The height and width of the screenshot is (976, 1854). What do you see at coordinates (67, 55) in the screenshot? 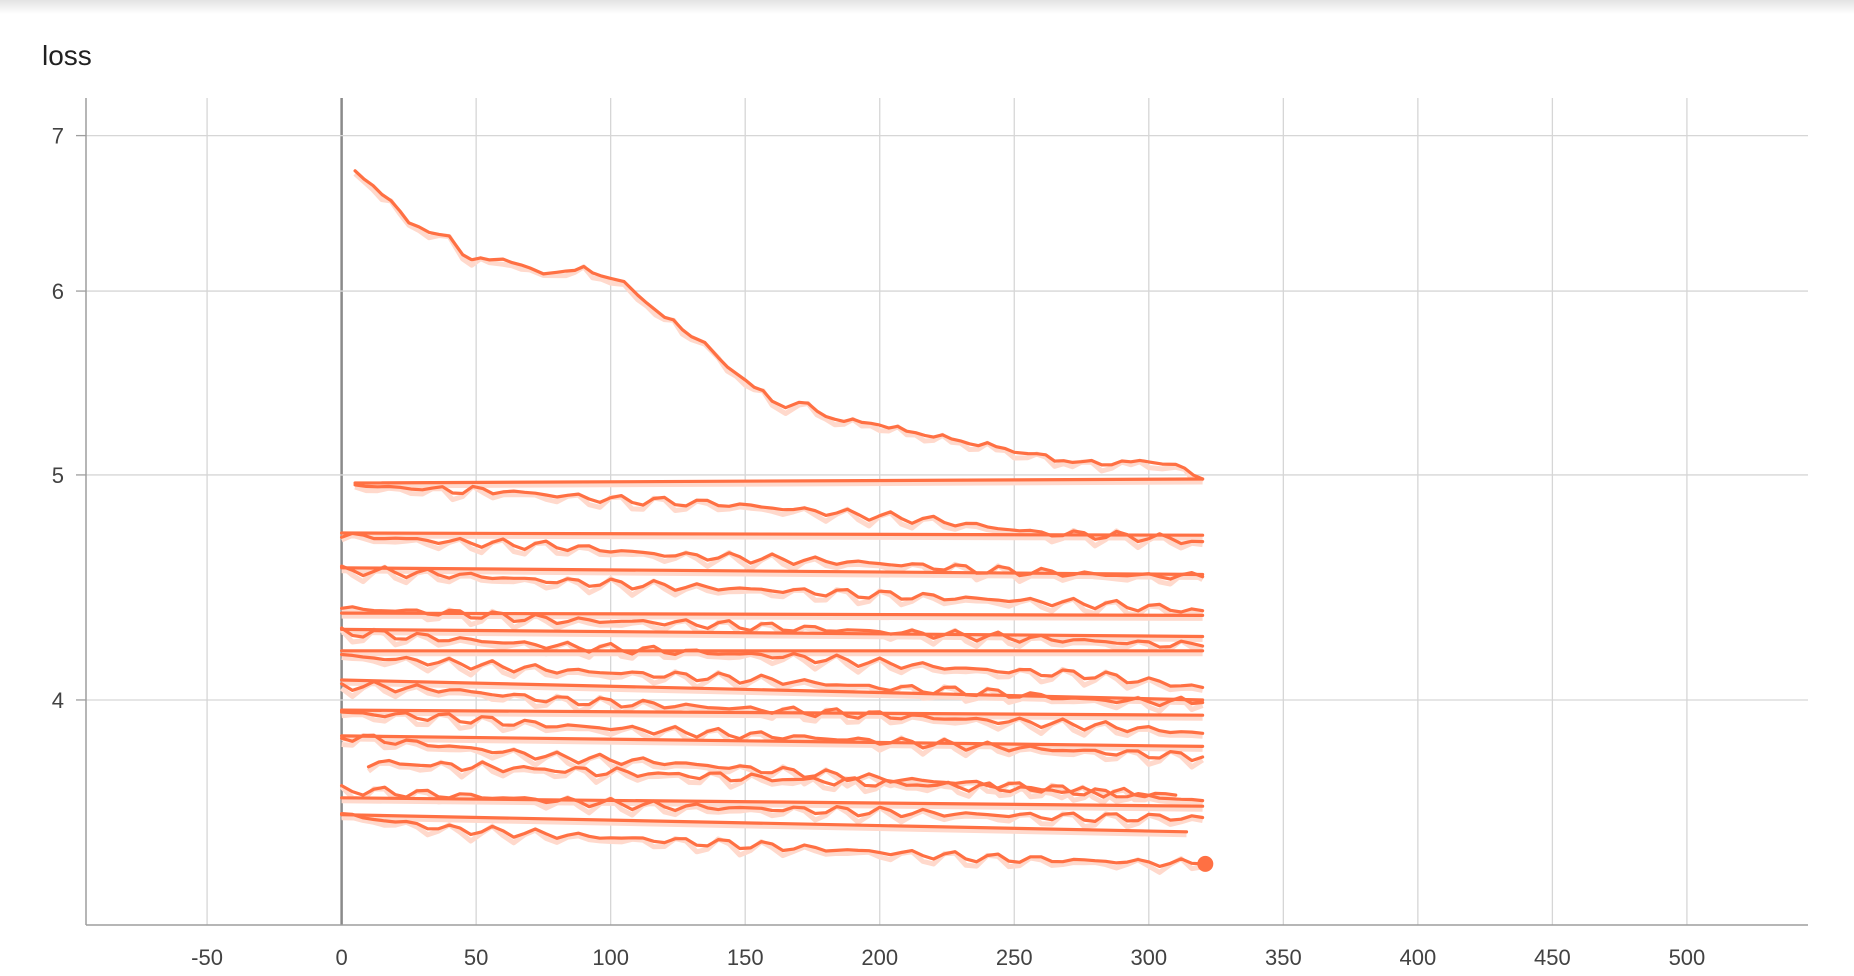
I see `chart-title: loss` at bounding box center [67, 55].